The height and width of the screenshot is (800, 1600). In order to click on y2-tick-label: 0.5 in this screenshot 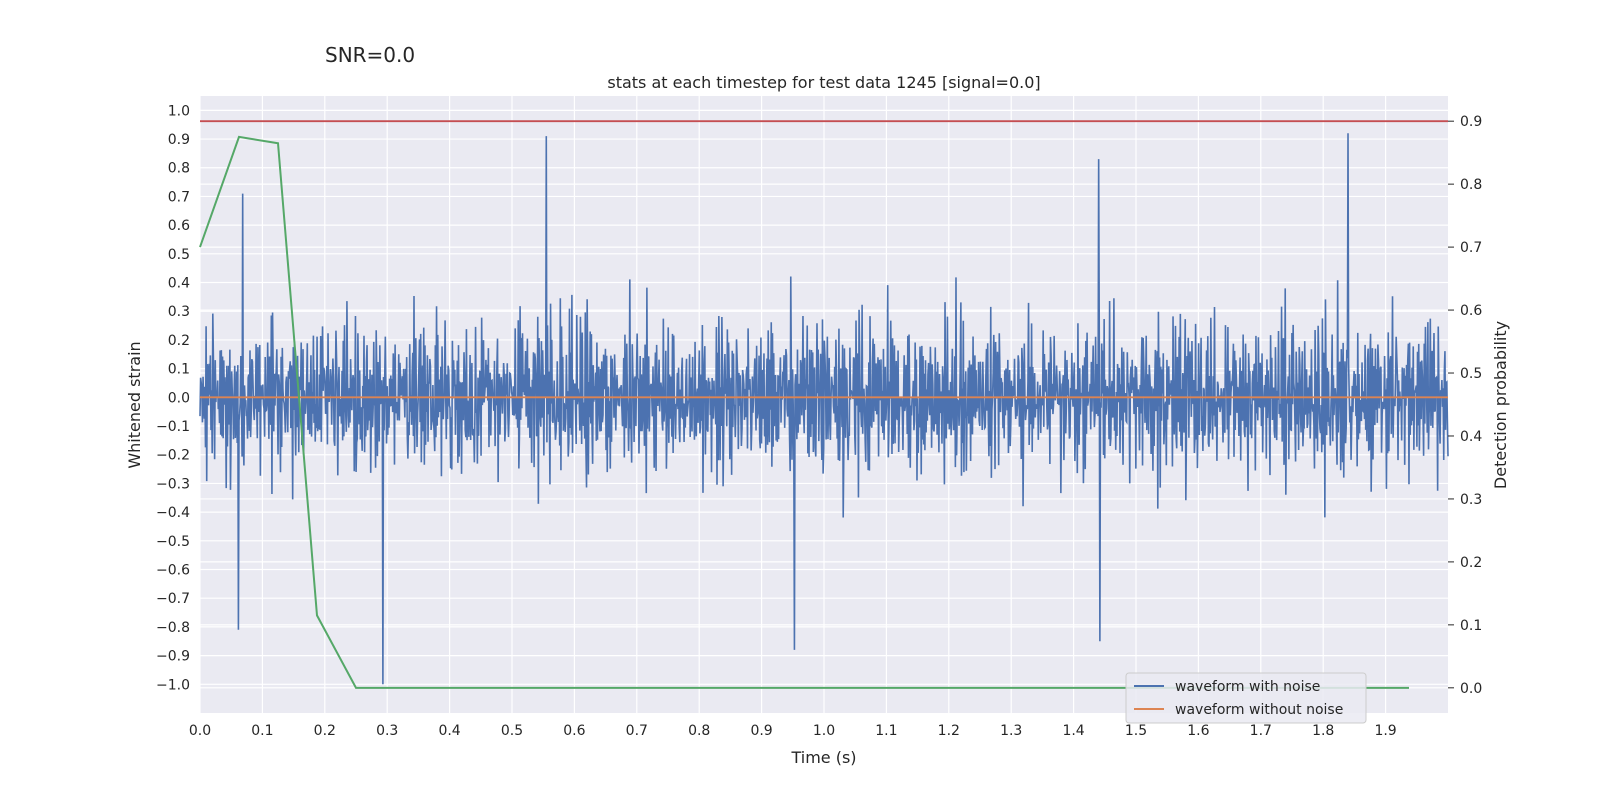, I will do `click(1471, 374)`.